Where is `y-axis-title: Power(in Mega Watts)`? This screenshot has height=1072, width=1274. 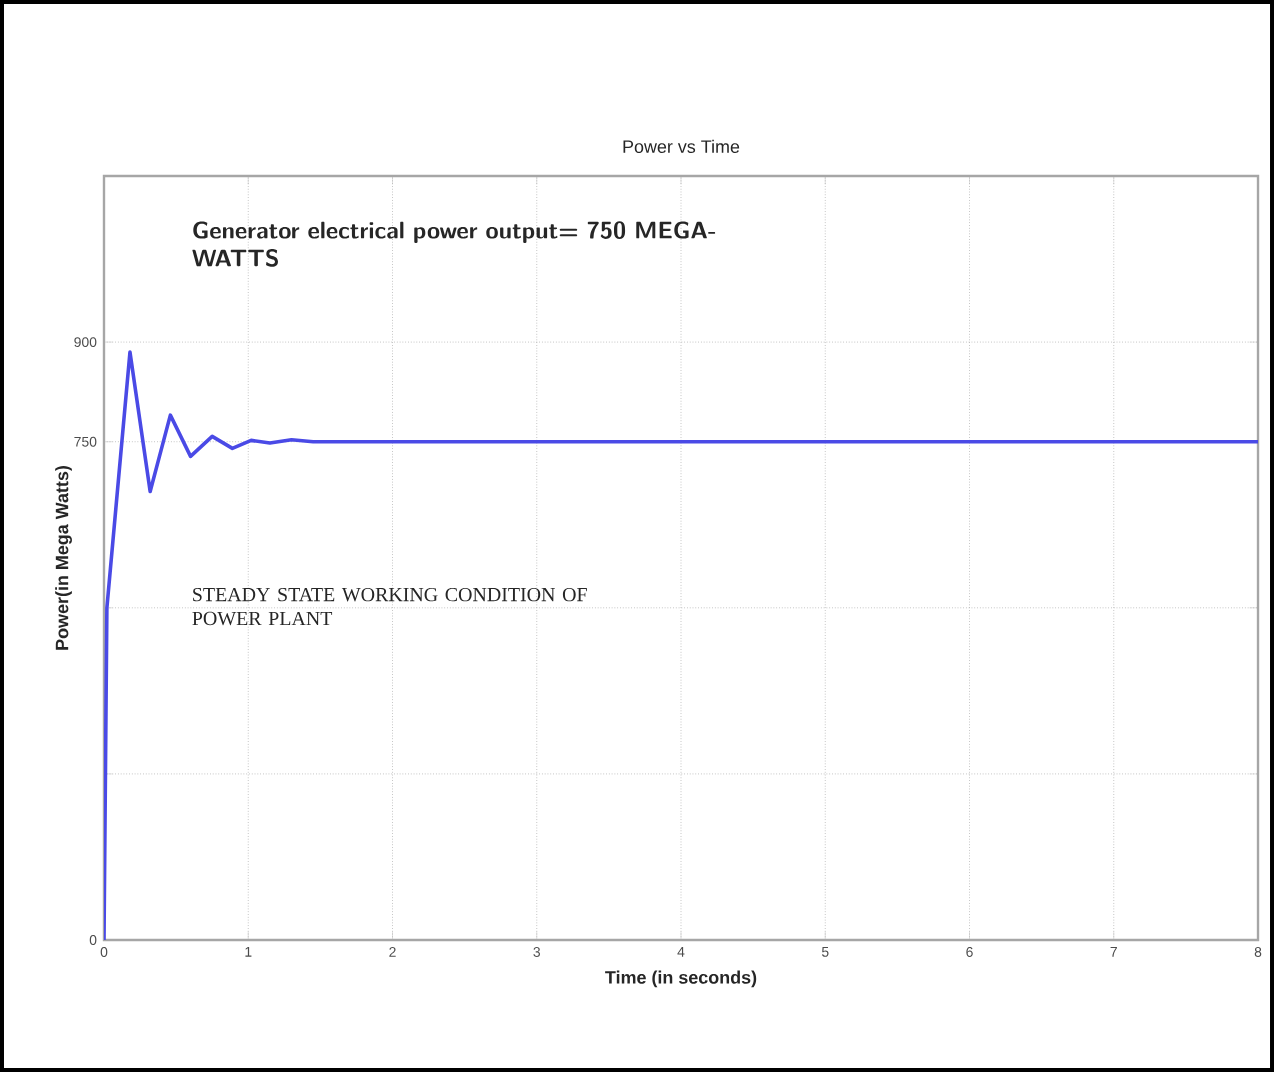 y-axis-title: Power(in Mega Watts) is located at coordinates (63, 558).